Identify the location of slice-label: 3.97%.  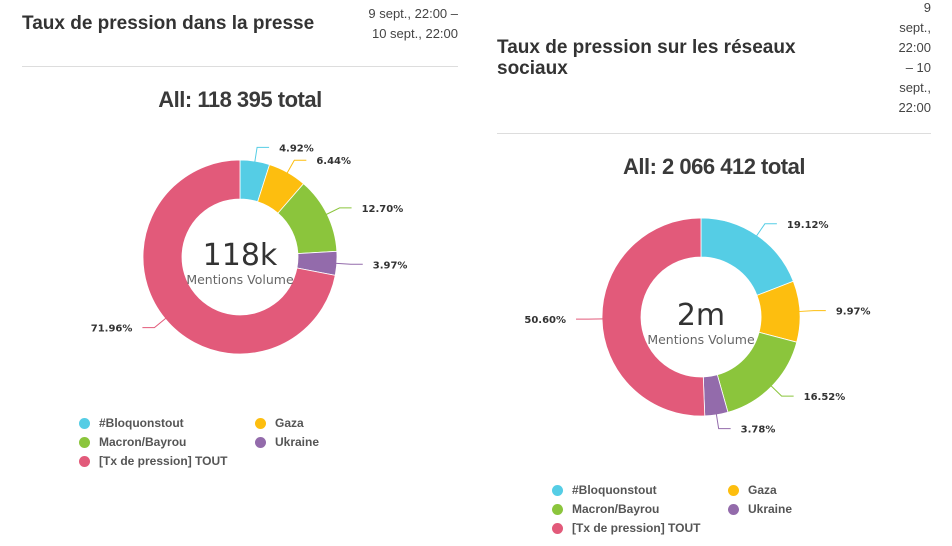
(390, 265).